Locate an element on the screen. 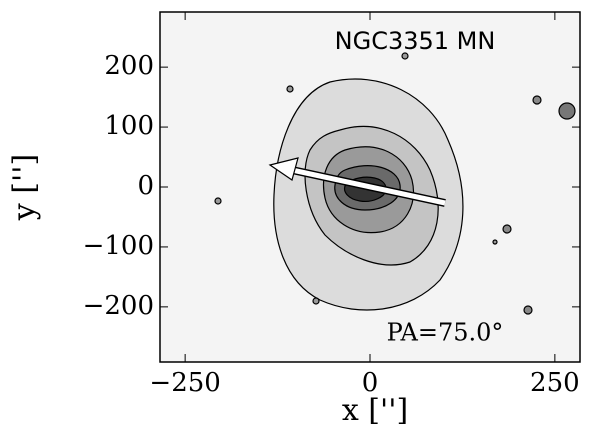 This screenshot has width=598, height=433. pa-arrow is located at coordinates (357, 182).